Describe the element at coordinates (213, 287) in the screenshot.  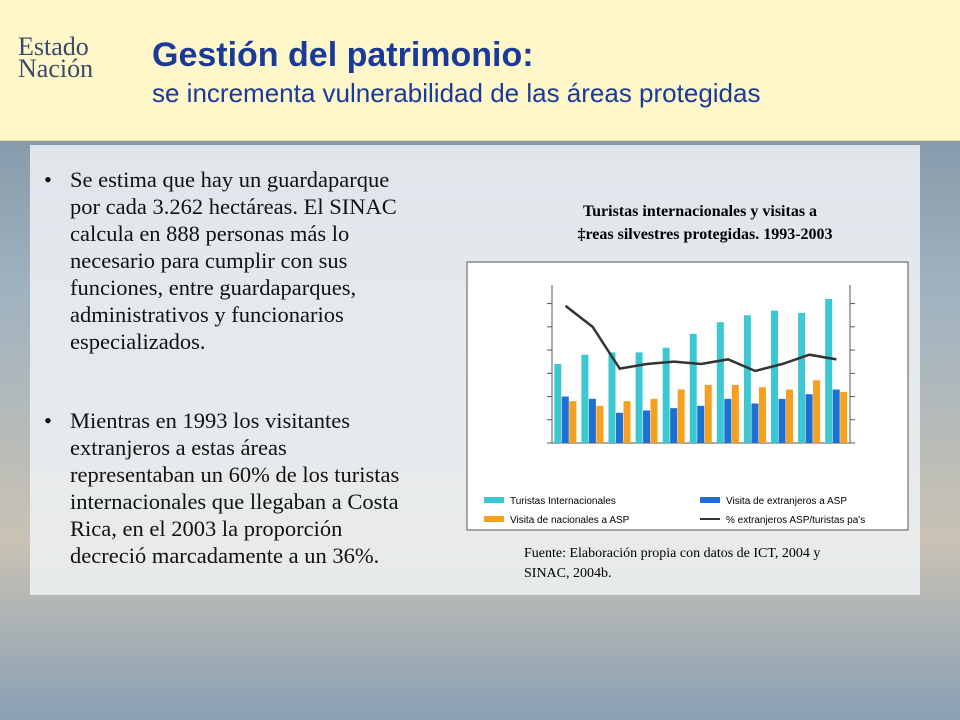
I see `bullet-line: funciones, entre guardaparques,` at that location.